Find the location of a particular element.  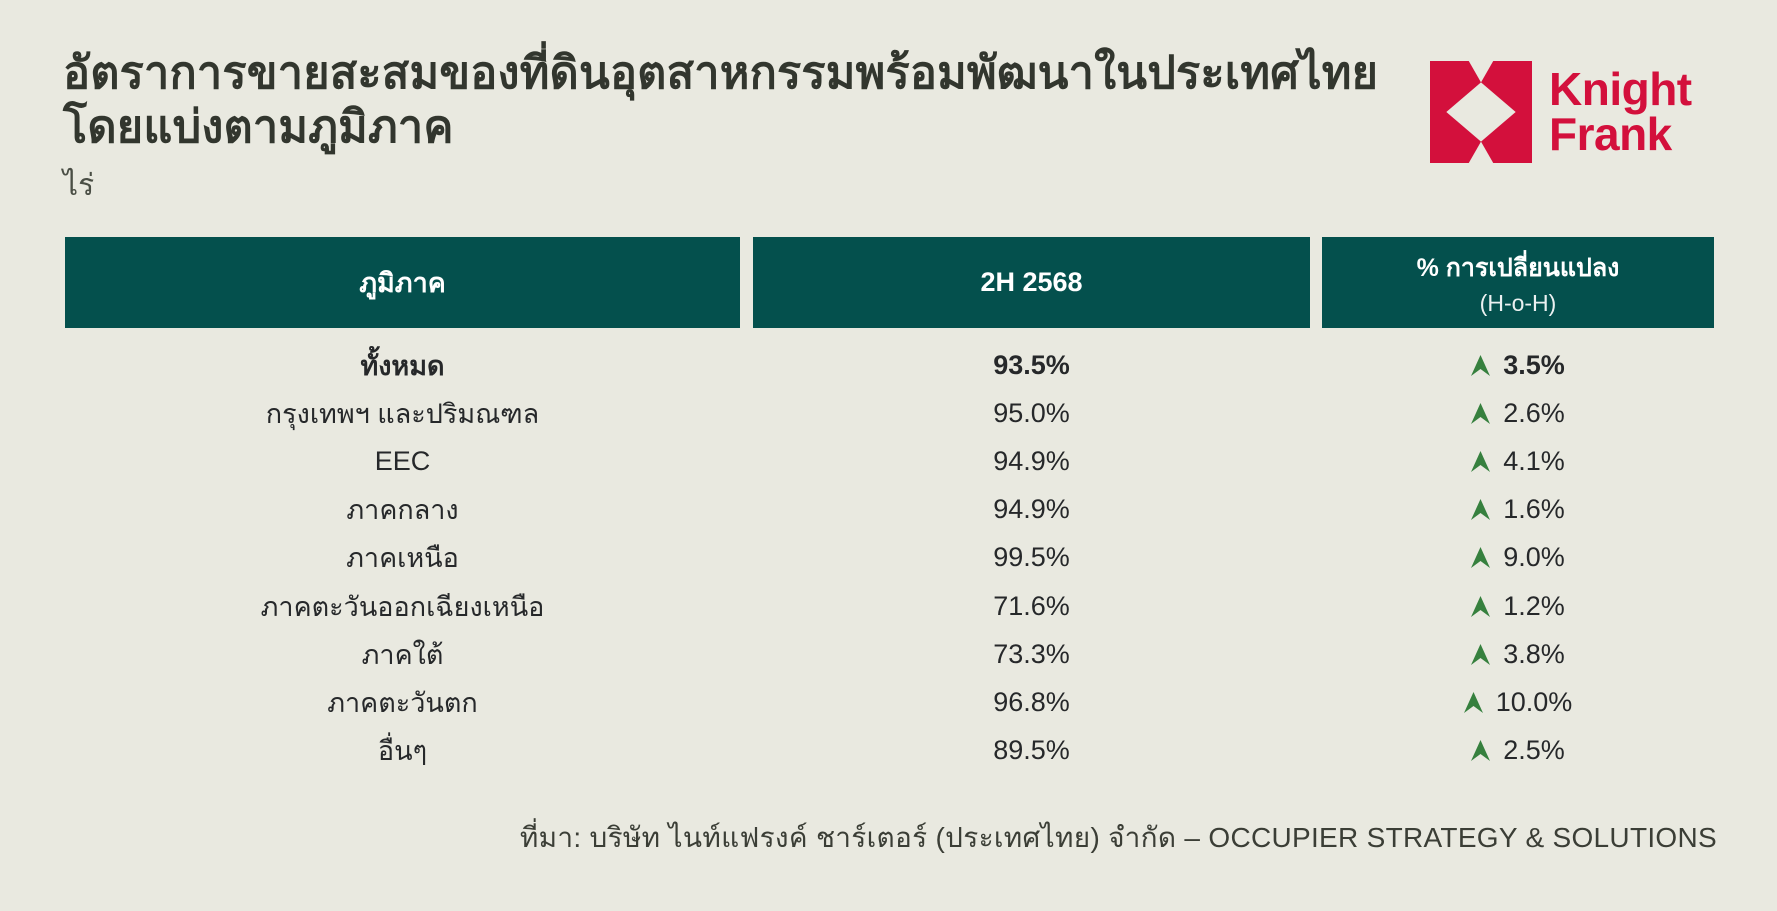

knight-frank-mark-icon is located at coordinates (1481, 112).